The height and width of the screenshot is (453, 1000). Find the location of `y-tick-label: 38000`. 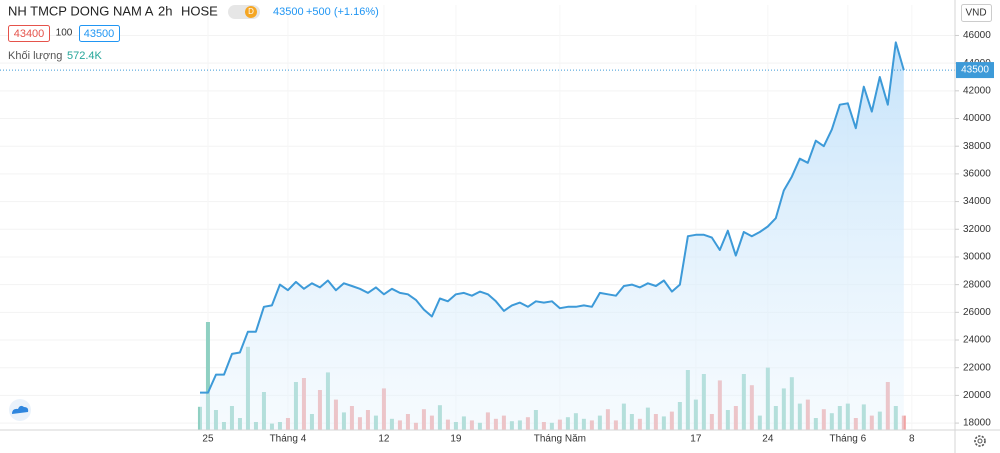

y-tick-label: 38000 is located at coordinates (977, 146).